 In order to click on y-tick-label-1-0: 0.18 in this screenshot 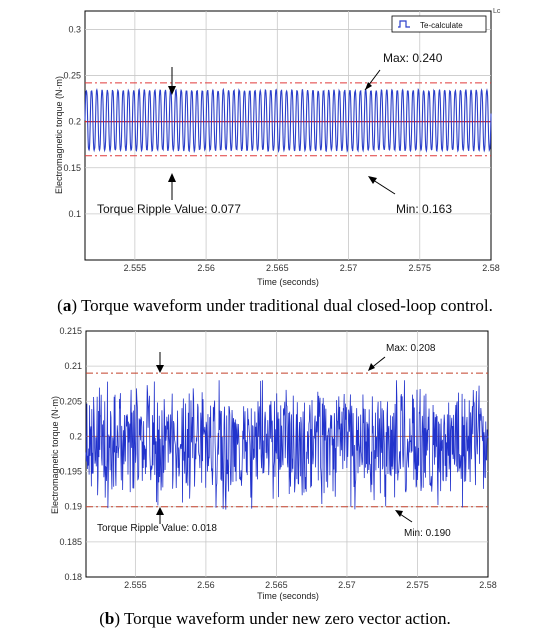, I will do `click(73, 577)`.